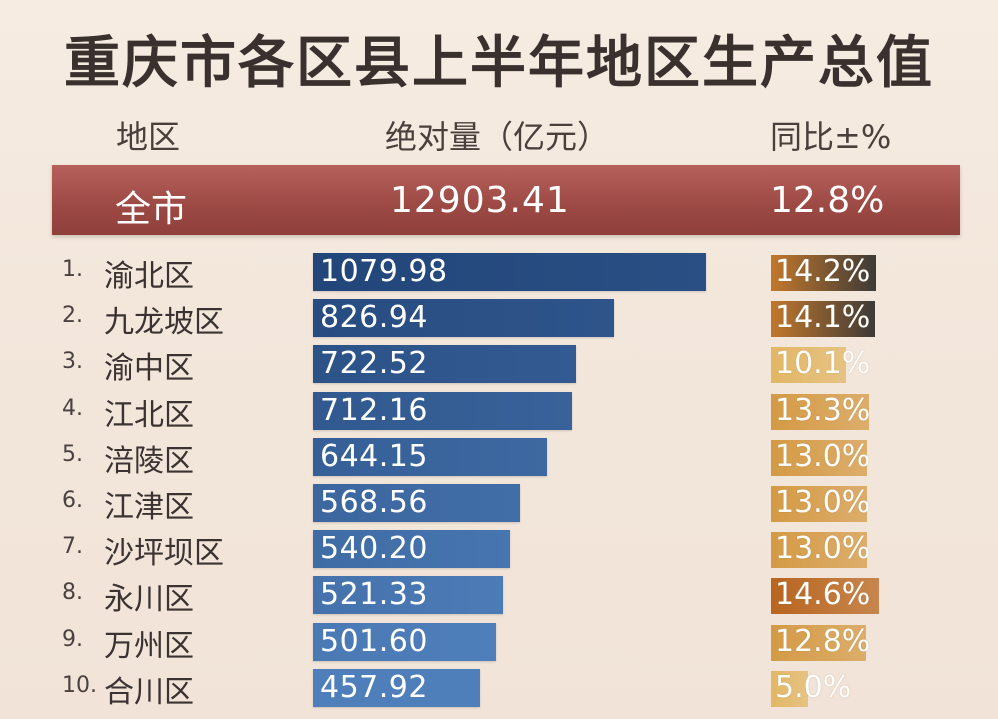  Describe the element at coordinates (374, 456) in the screenshot. I see `value-bar-label: 644.15` at that location.